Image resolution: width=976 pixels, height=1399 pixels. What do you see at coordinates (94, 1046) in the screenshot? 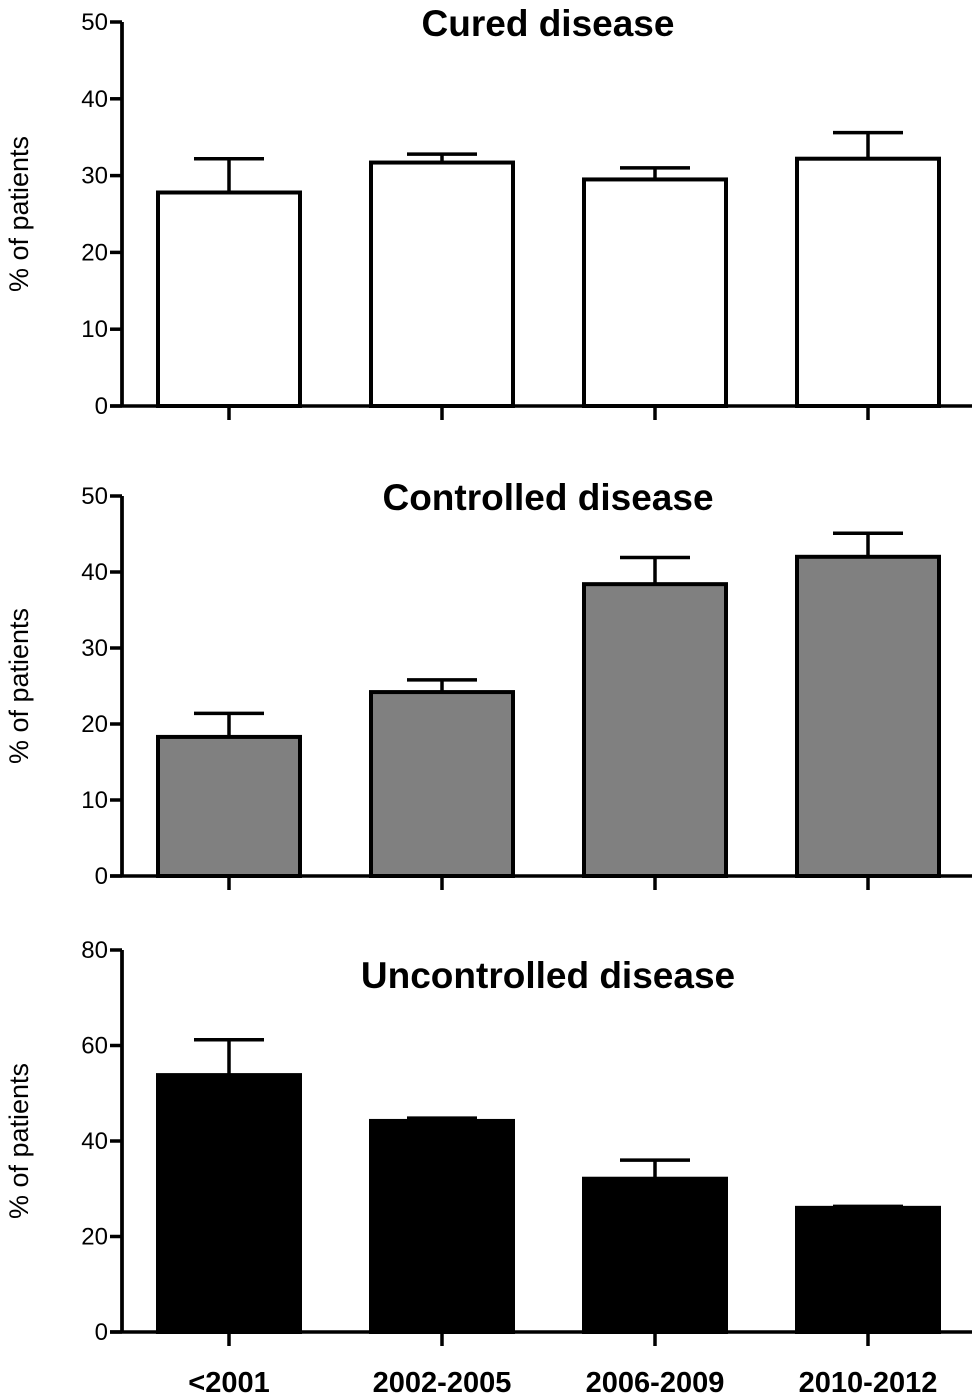
I see `y-tick-label: 60` at bounding box center [94, 1046].